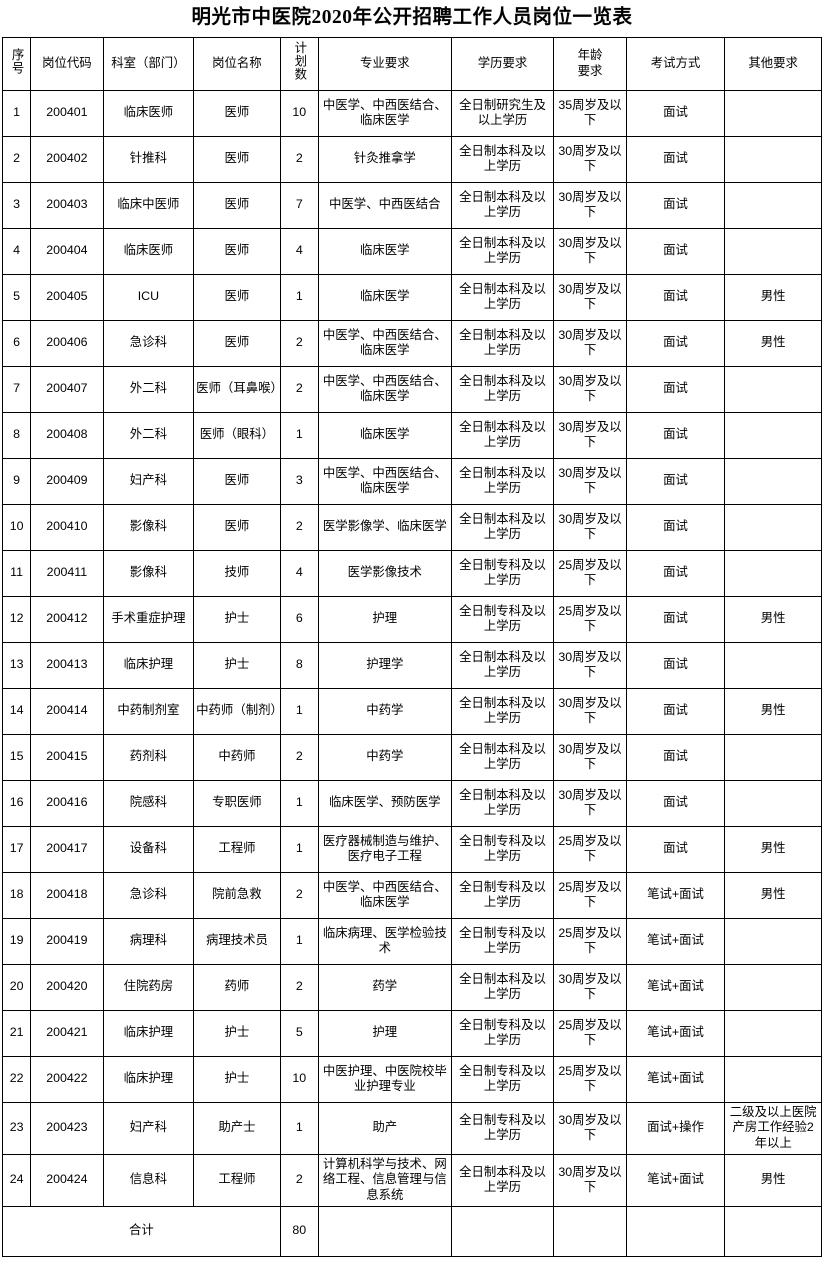 The image size is (824, 1274). Describe the element at coordinates (67, 435) in the screenshot. I see `cell-job-code: 200408` at that location.